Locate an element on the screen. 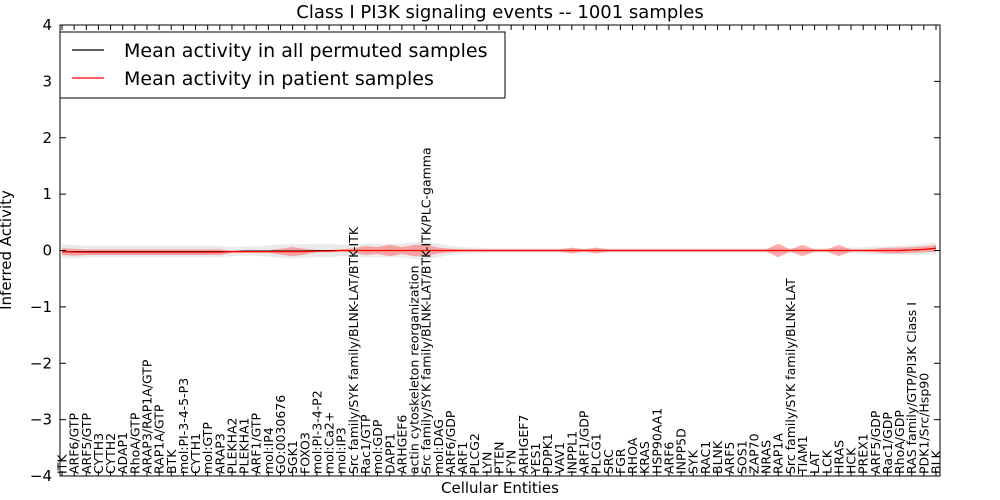 Image resolution: width=1000 pixels, height=500 pixels. x-category-label: ARHGEF6 is located at coordinates (401, 444).